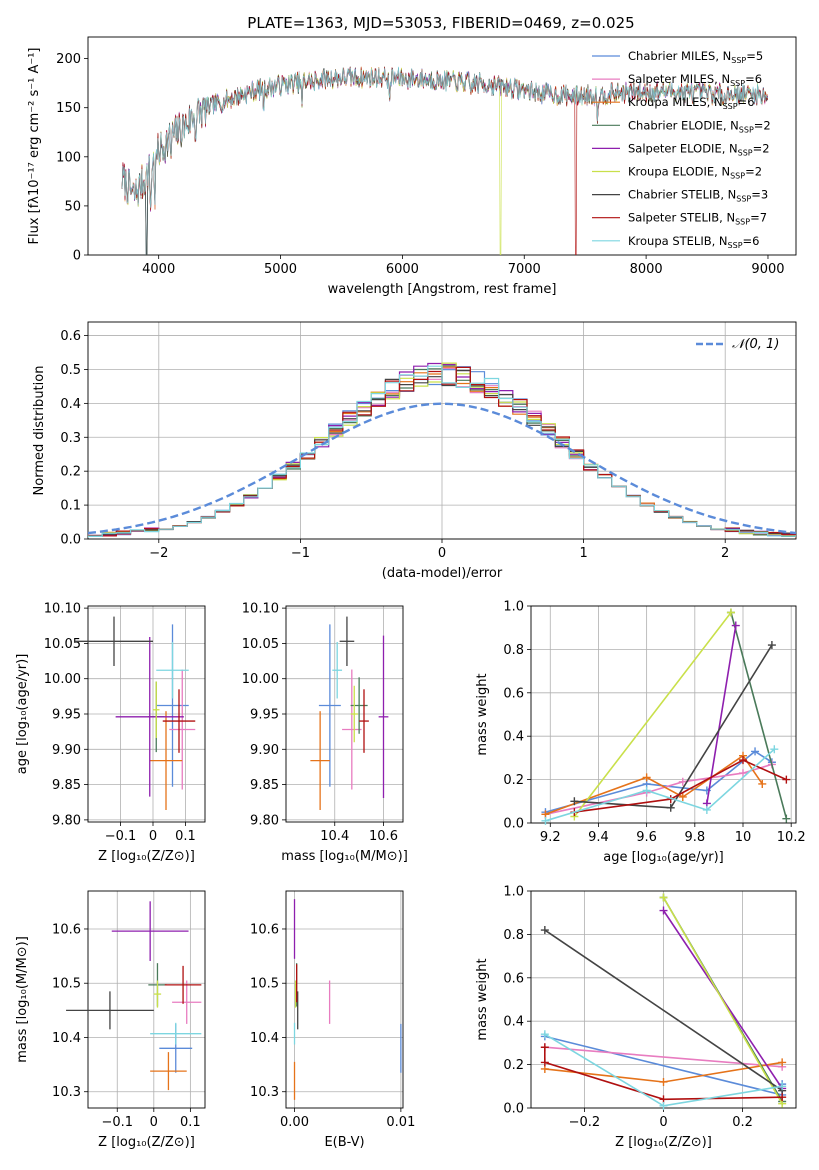  What do you see at coordinates (513, 978) in the screenshot?
I see `y-tick-label: 0.6` at bounding box center [513, 978].